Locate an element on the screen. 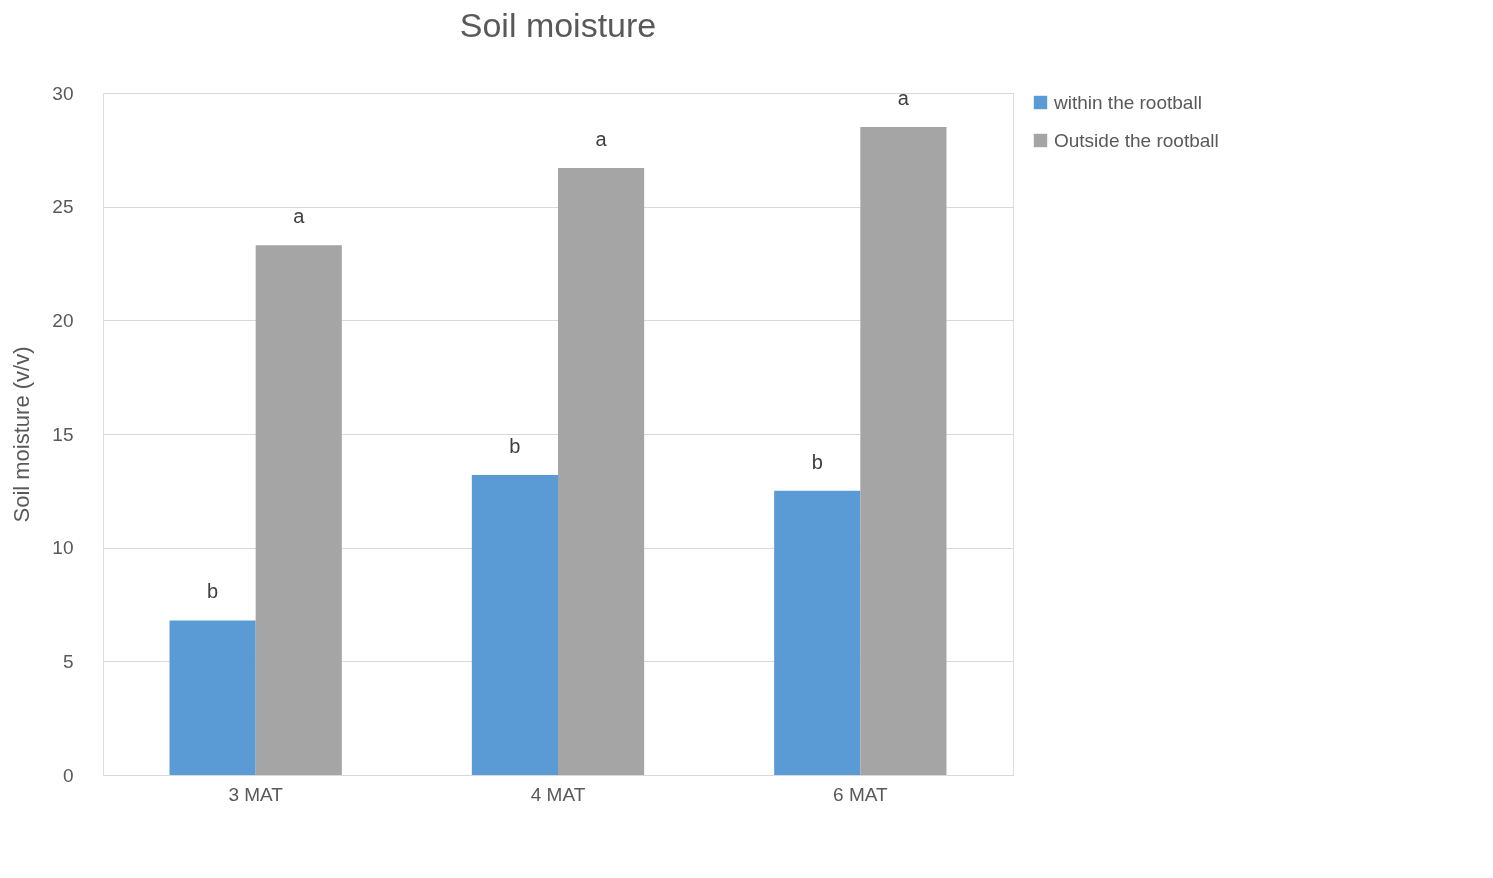  y-axis-title: Soil moisture (v/v) is located at coordinates (22, 434).